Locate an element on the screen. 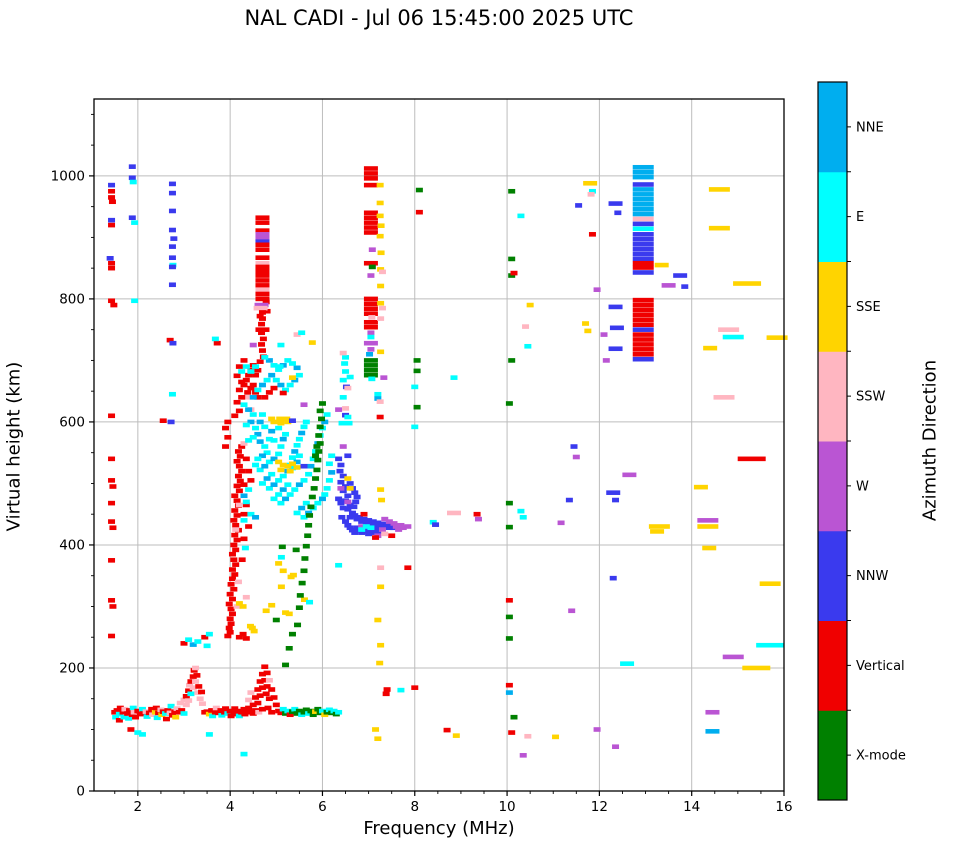 The image size is (958, 857). colorbar-segment-SSE is located at coordinates (832, 306).